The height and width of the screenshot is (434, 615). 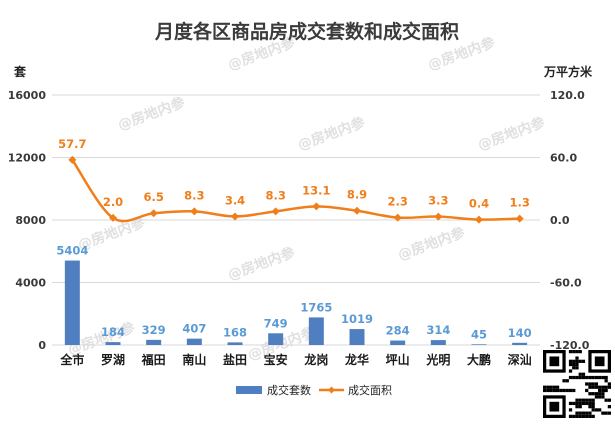 What do you see at coordinates (72, 251) in the screenshot?
I see `bar-value-label: 5404` at bounding box center [72, 251].